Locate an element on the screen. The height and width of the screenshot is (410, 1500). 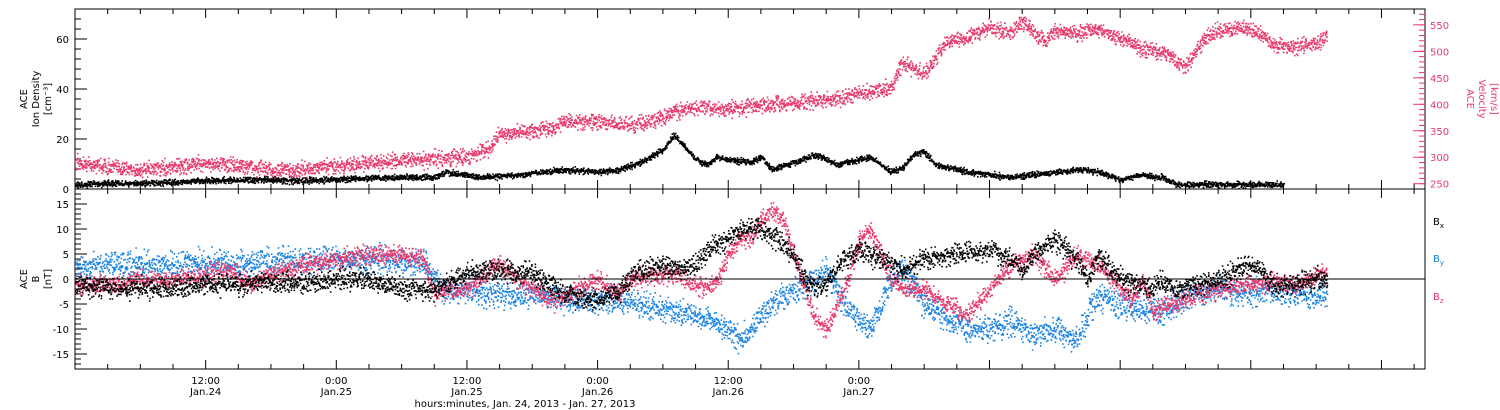
y-tick-label: 60 is located at coordinates (62, 40).